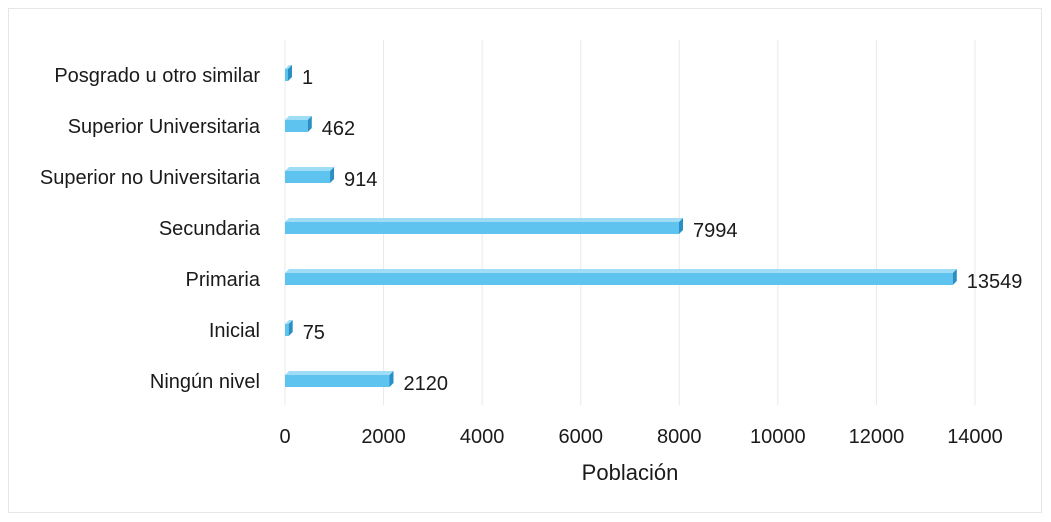 The width and height of the screenshot is (1051, 522). Describe the element at coordinates (150, 178) in the screenshot. I see `category-label: Superior no Universitaria` at that location.